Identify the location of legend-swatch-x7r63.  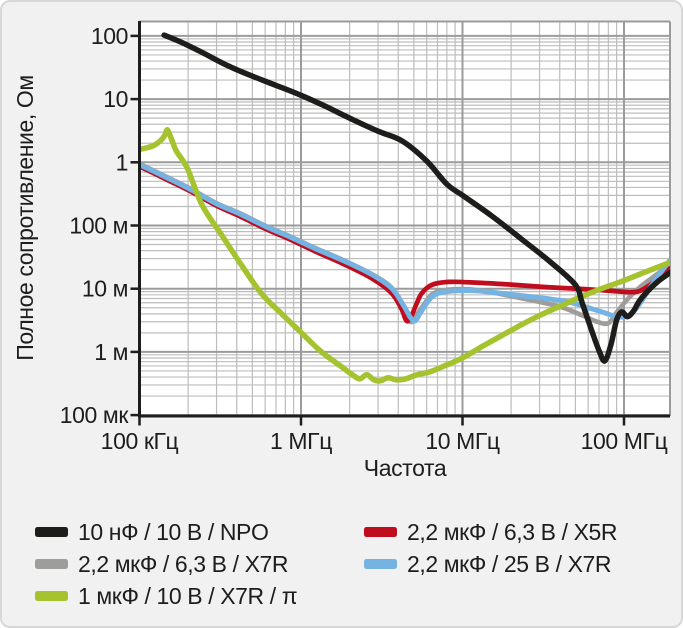
(51, 564).